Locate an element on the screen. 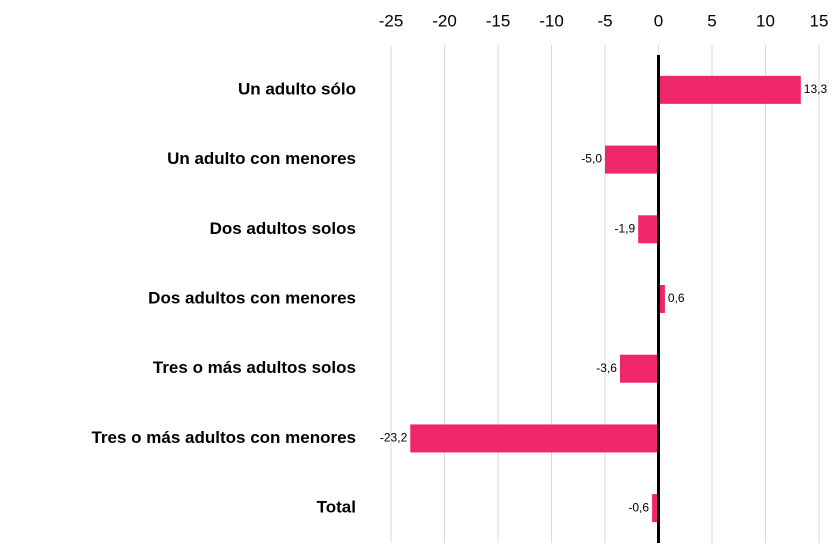 The width and height of the screenshot is (839, 543). x-tick-label: -20 is located at coordinates (444, 20).